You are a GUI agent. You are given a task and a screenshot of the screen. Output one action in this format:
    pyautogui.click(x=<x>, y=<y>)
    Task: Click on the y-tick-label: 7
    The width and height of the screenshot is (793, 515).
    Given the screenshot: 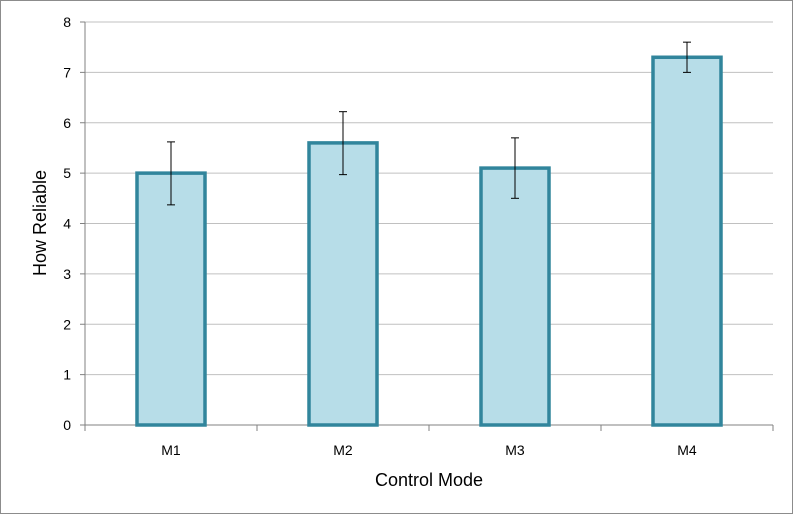 What is the action you would take?
    pyautogui.click(x=67, y=72)
    